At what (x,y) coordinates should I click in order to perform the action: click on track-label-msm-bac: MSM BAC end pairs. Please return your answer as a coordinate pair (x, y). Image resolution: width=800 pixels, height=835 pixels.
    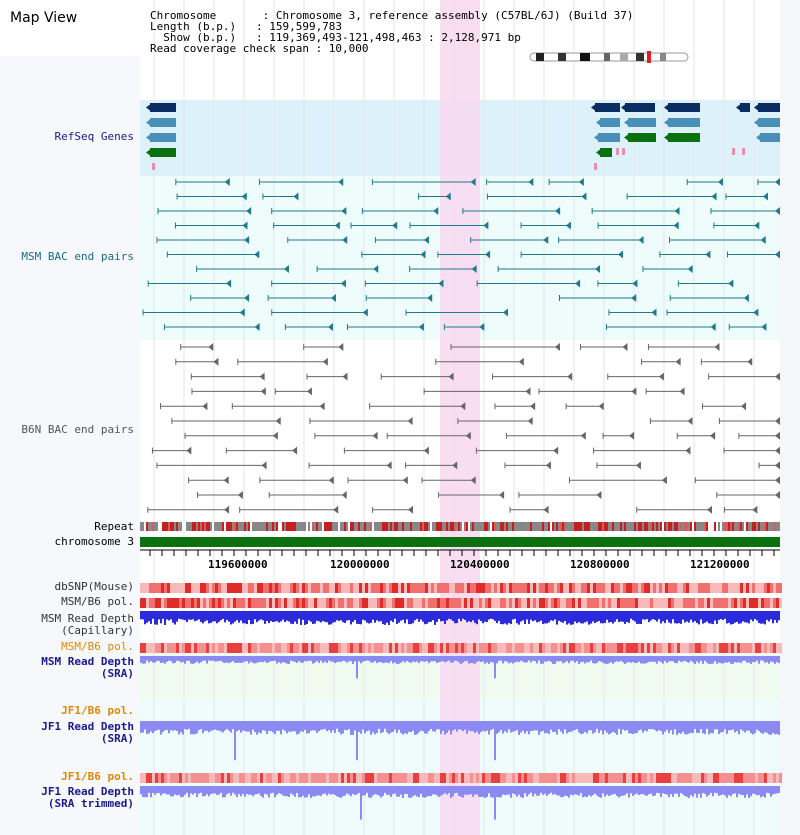
    Looking at the image, I should click on (77, 256).